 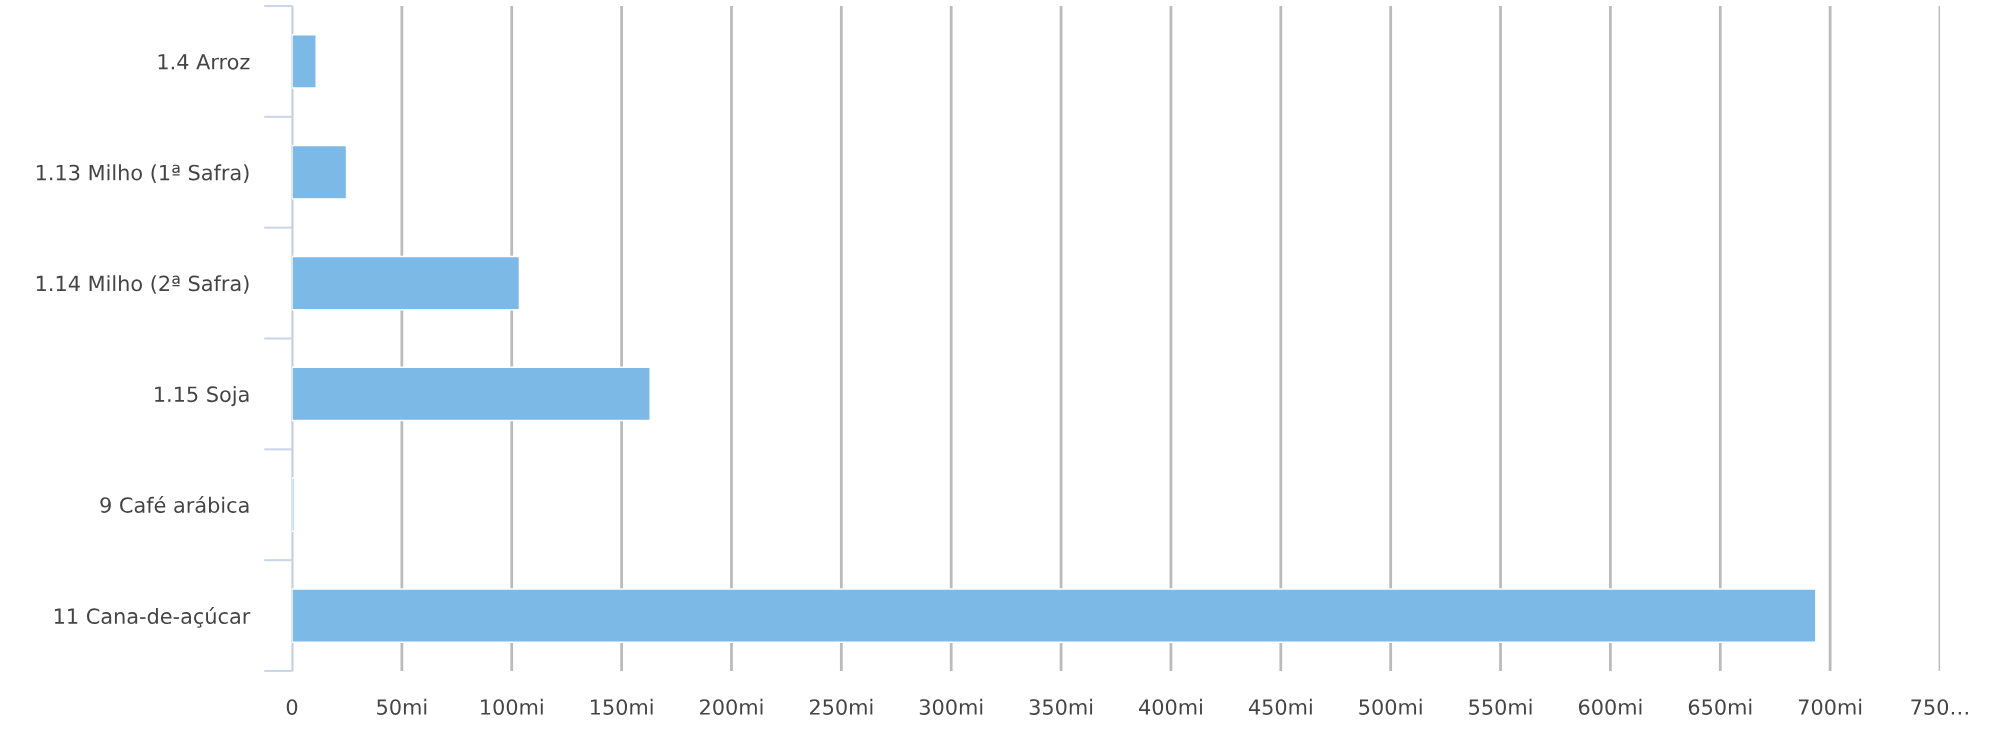 What do you see at coordinates (621, 706) in the screenshot?
I see `x-tick-label: 150mi` at bounding box center [621, 706].